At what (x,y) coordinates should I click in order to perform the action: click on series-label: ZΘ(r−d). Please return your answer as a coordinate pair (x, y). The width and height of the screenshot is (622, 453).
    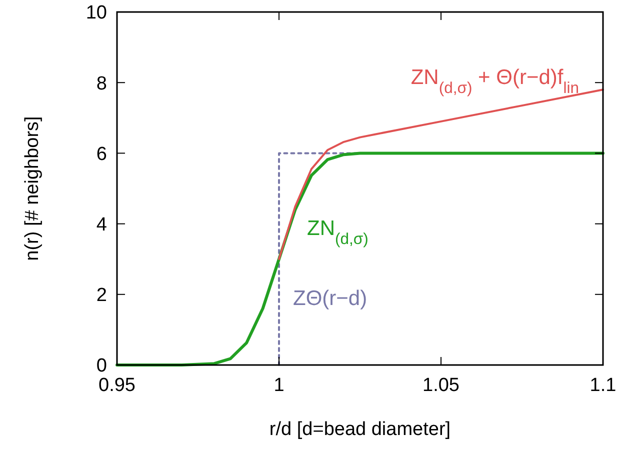
    Looking at the image, I should click on (330, 298).